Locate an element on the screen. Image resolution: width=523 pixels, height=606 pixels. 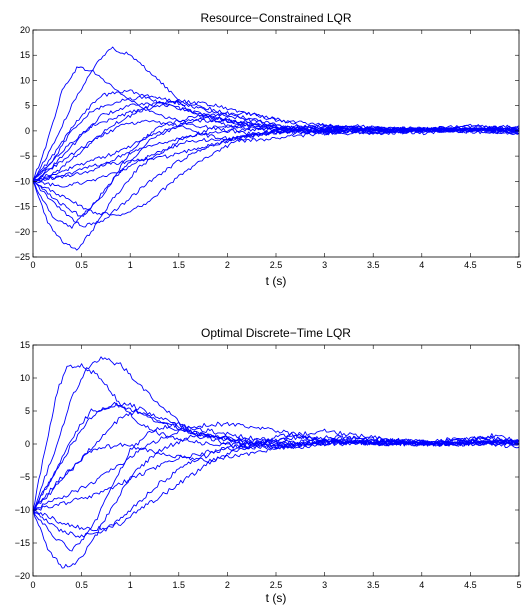
y-tick-label: 20 is located at coordinates (25, 30).